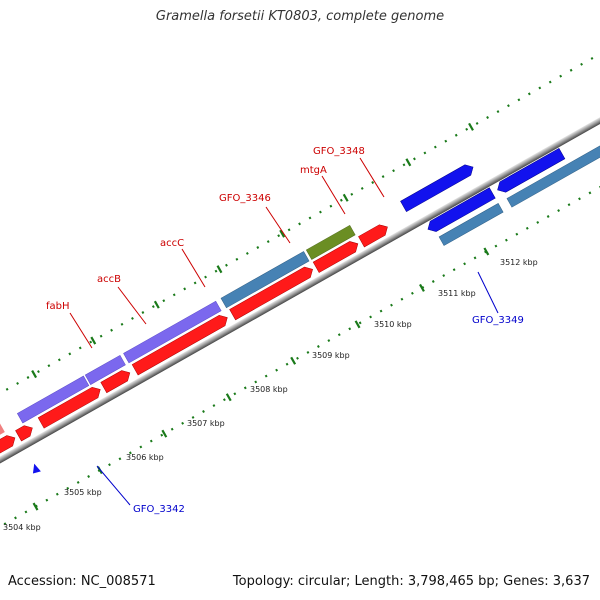 The image size is (600, 600). I want to click on feature-accB, so click(105, 369).